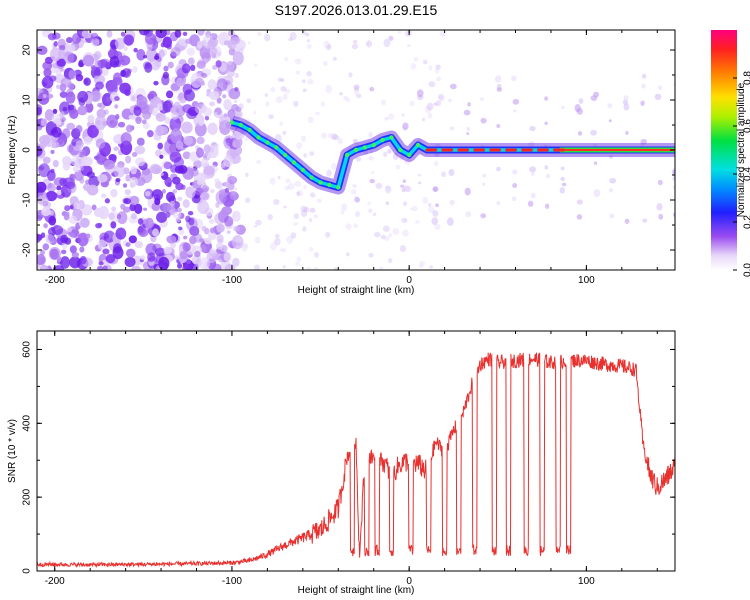  Describe the element at coordinates (746, 222) in the screenshot. I see `colorbar-tick-label: 0.2` at that location.